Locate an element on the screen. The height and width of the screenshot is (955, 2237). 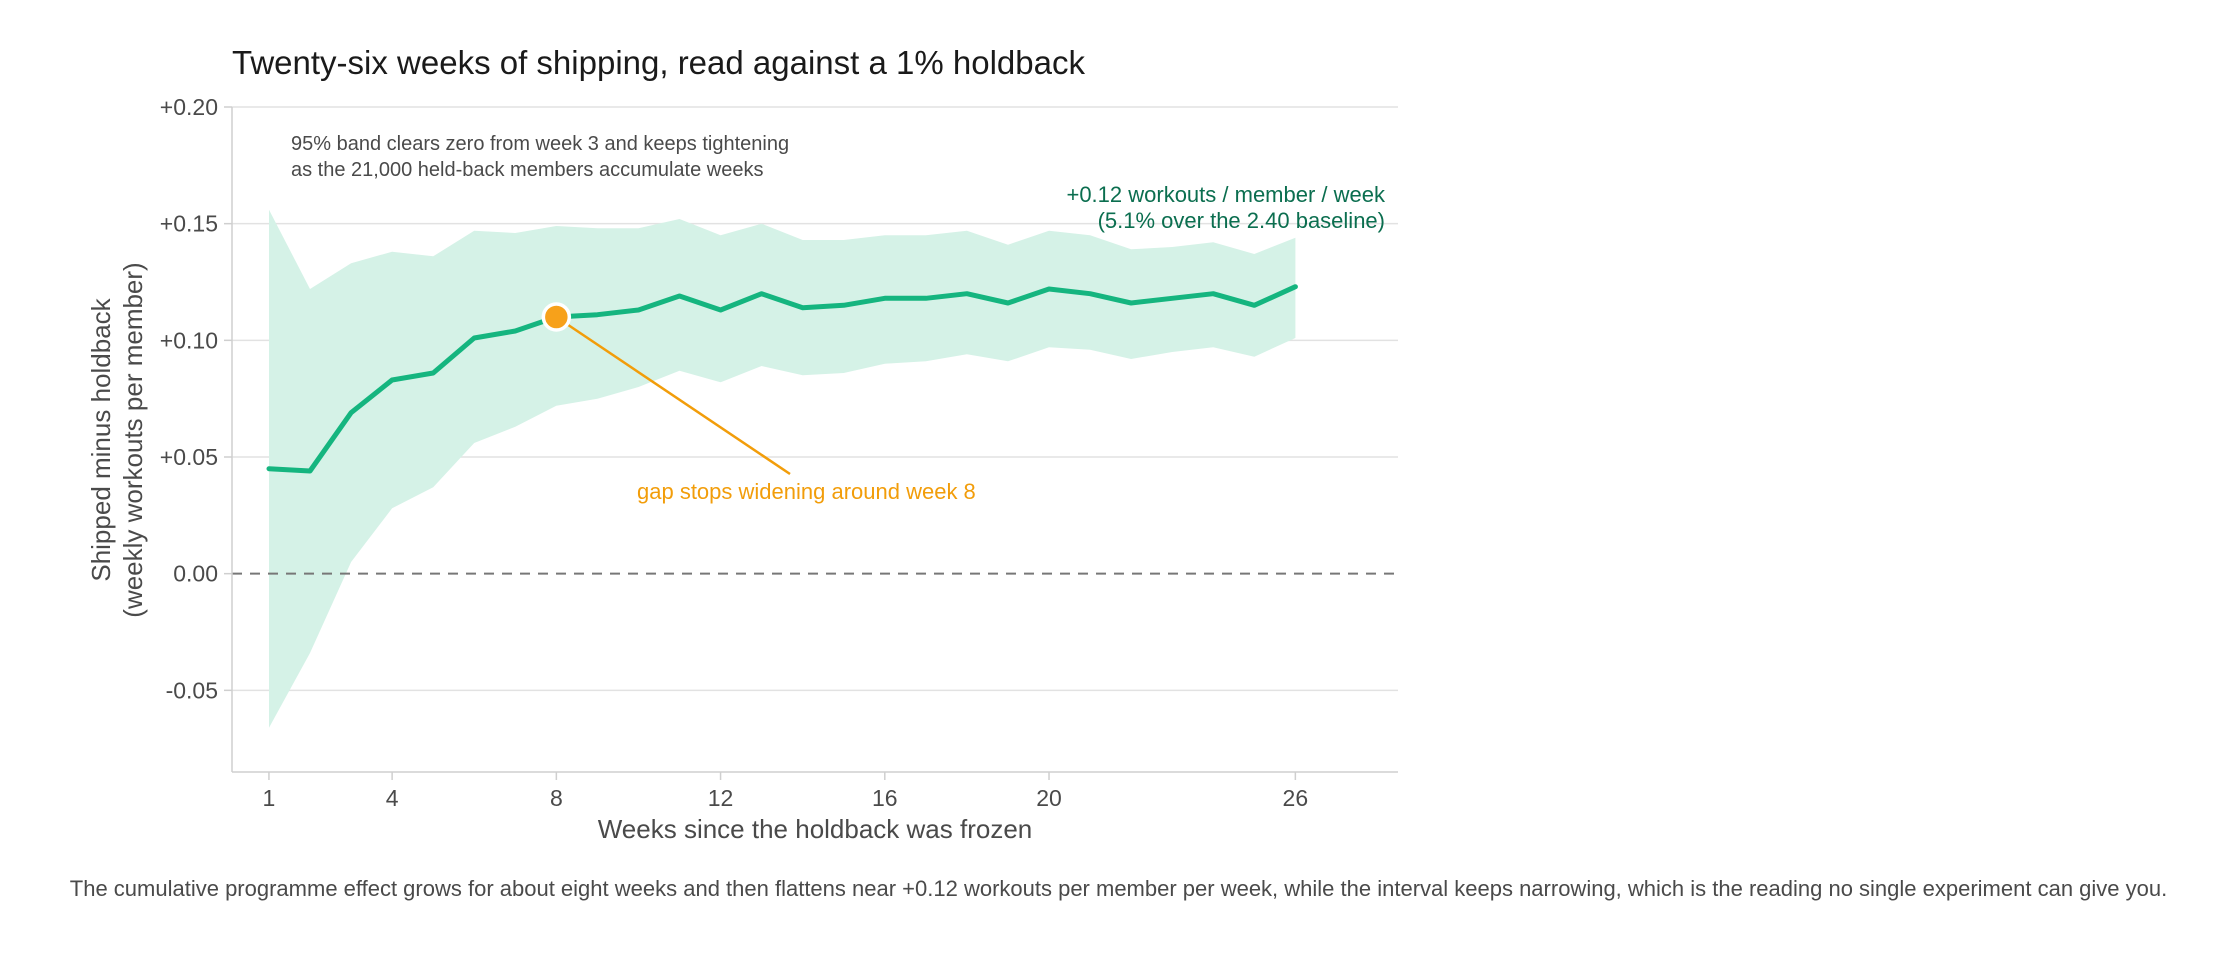
x-tick-label: 1 is located at coordinates (269, 798).